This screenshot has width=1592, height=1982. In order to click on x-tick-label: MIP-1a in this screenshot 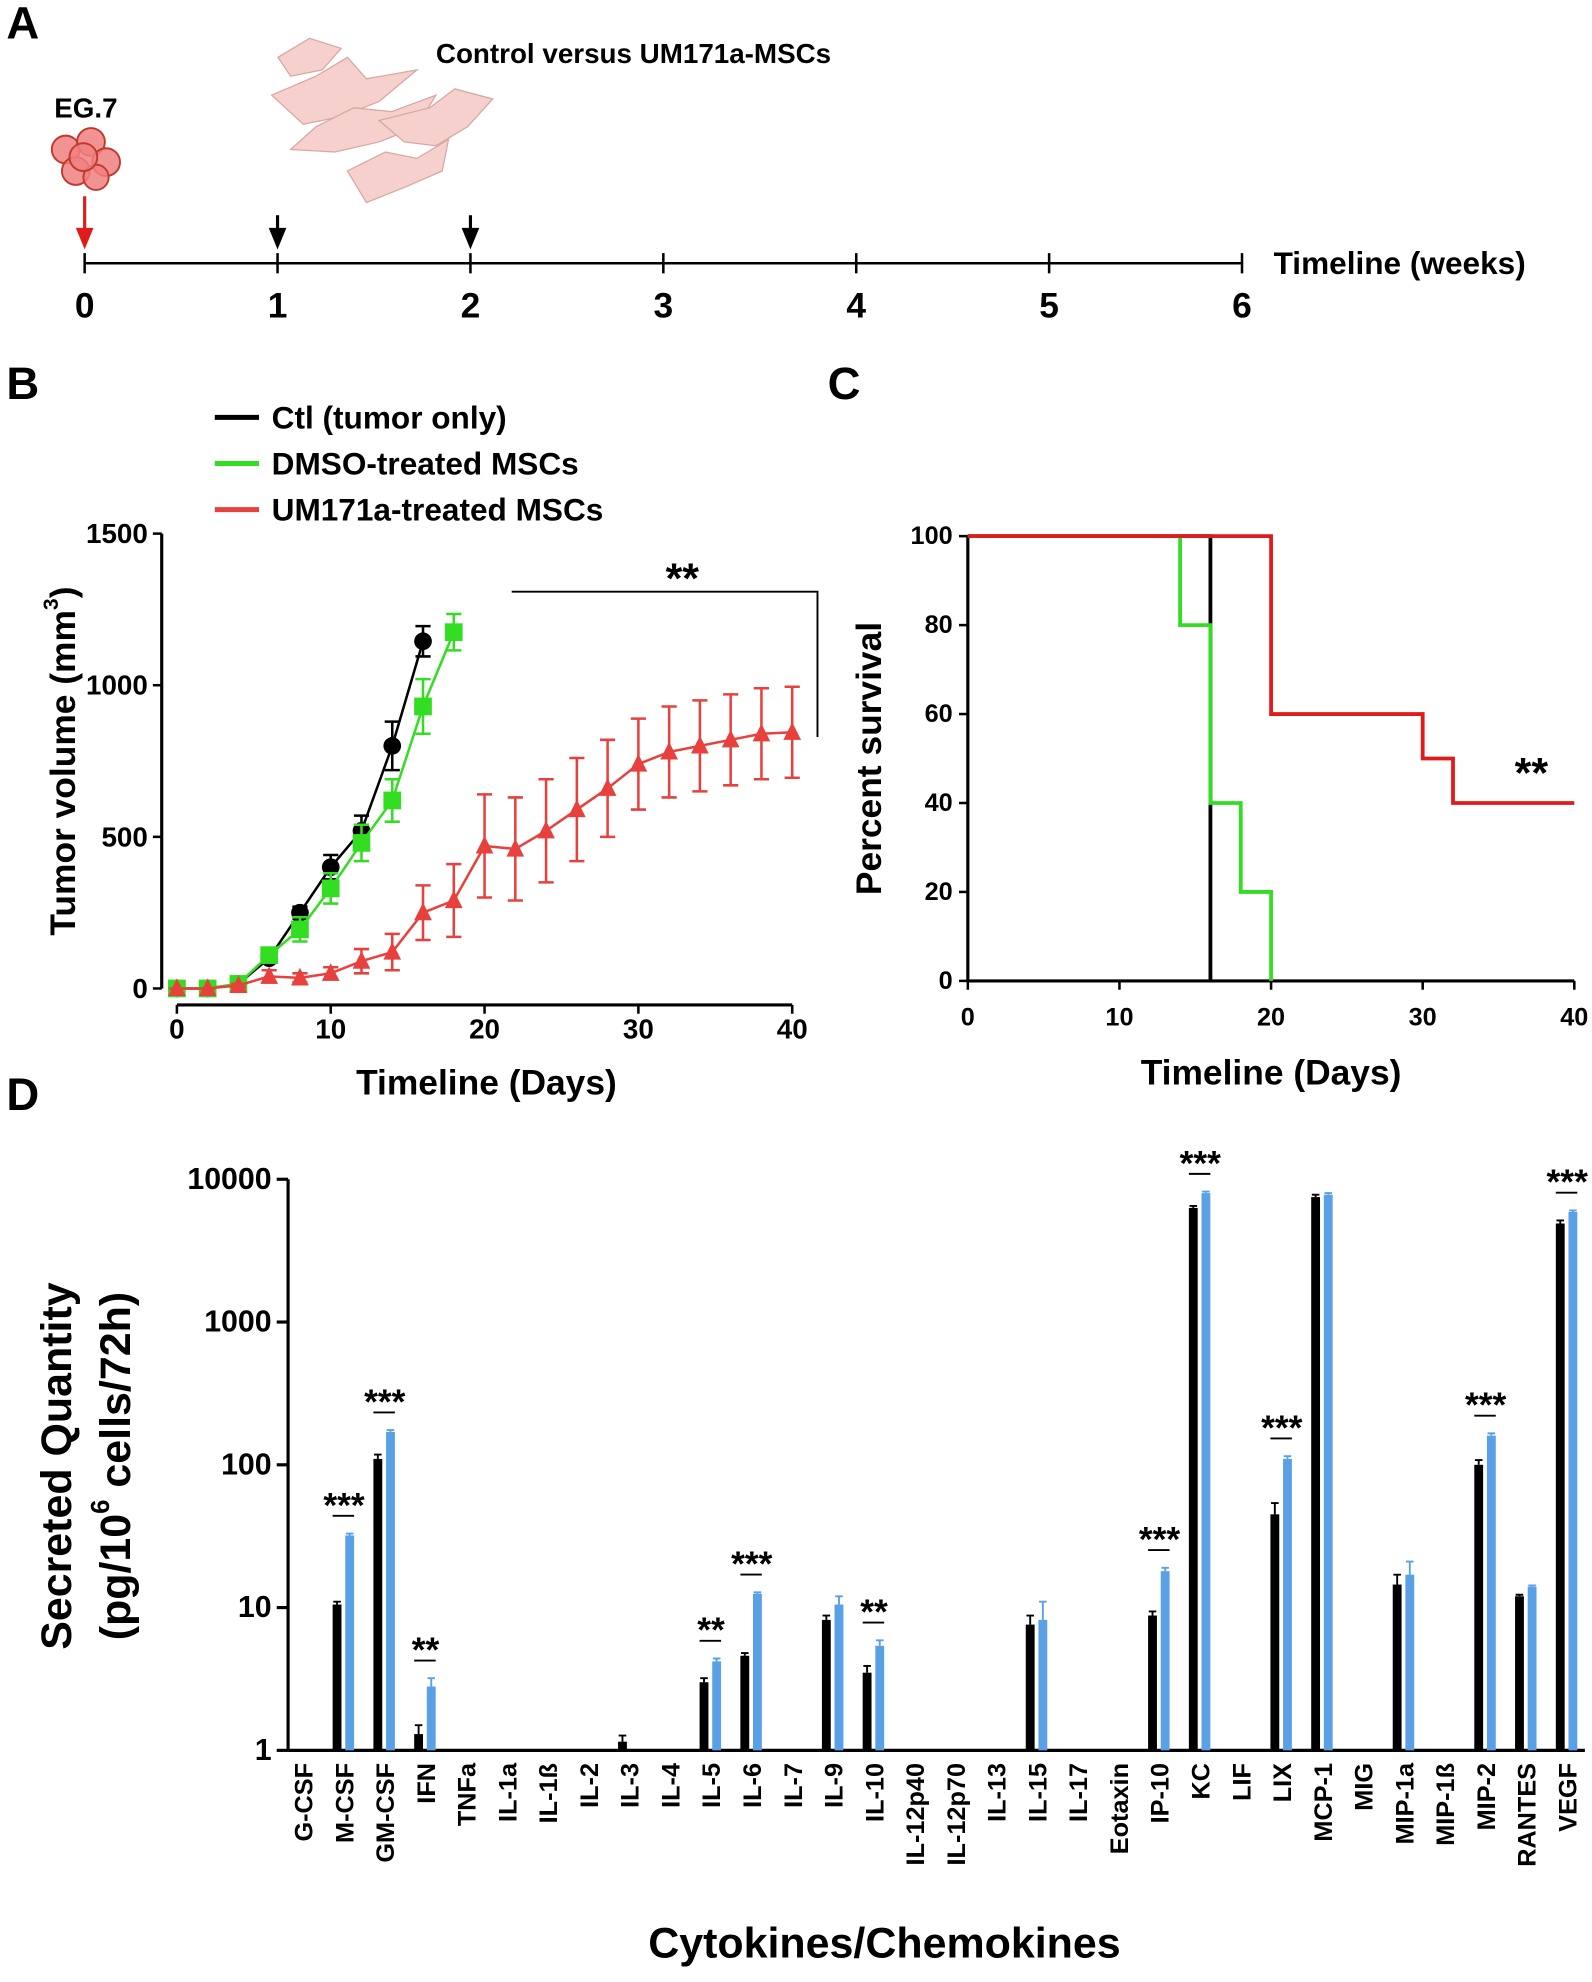, I will do `click(1405, 1803)`.